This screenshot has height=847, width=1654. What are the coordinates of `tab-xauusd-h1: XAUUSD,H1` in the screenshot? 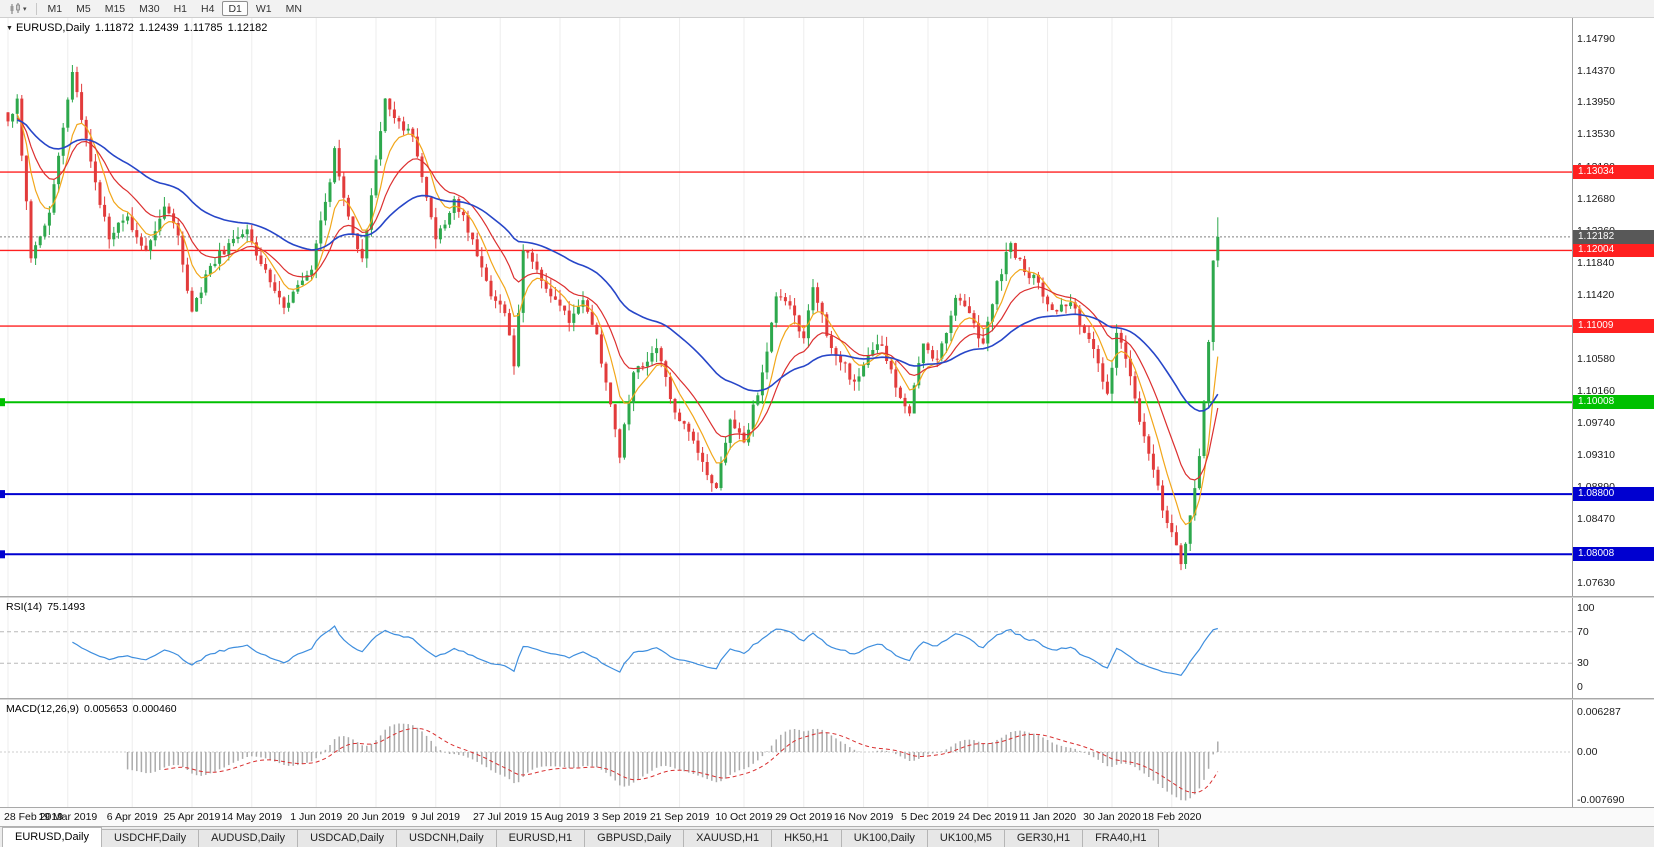 It's located at (728, 838).